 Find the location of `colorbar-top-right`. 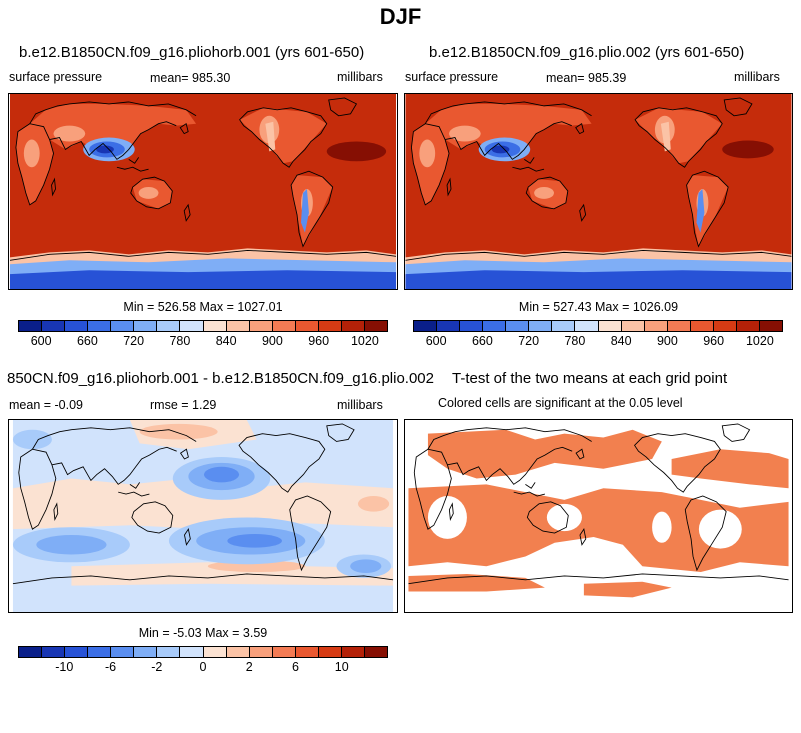

colorbar-top-right is located at coordinates (598, 326).